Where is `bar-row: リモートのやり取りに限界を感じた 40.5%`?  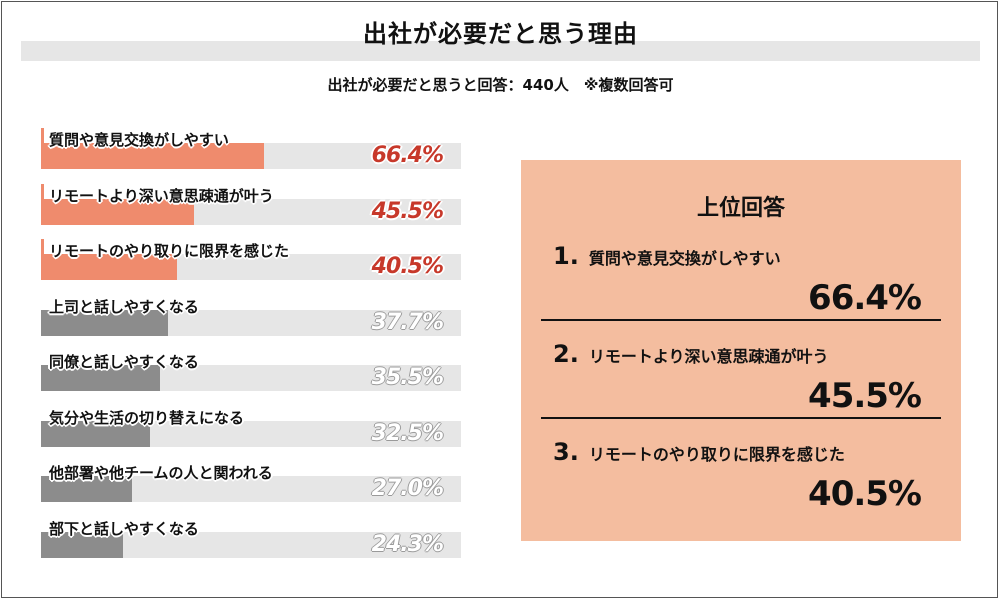
bar-row: リモートのやり取りに限界を感じた 40.5% is located at coordinates (251, 260).